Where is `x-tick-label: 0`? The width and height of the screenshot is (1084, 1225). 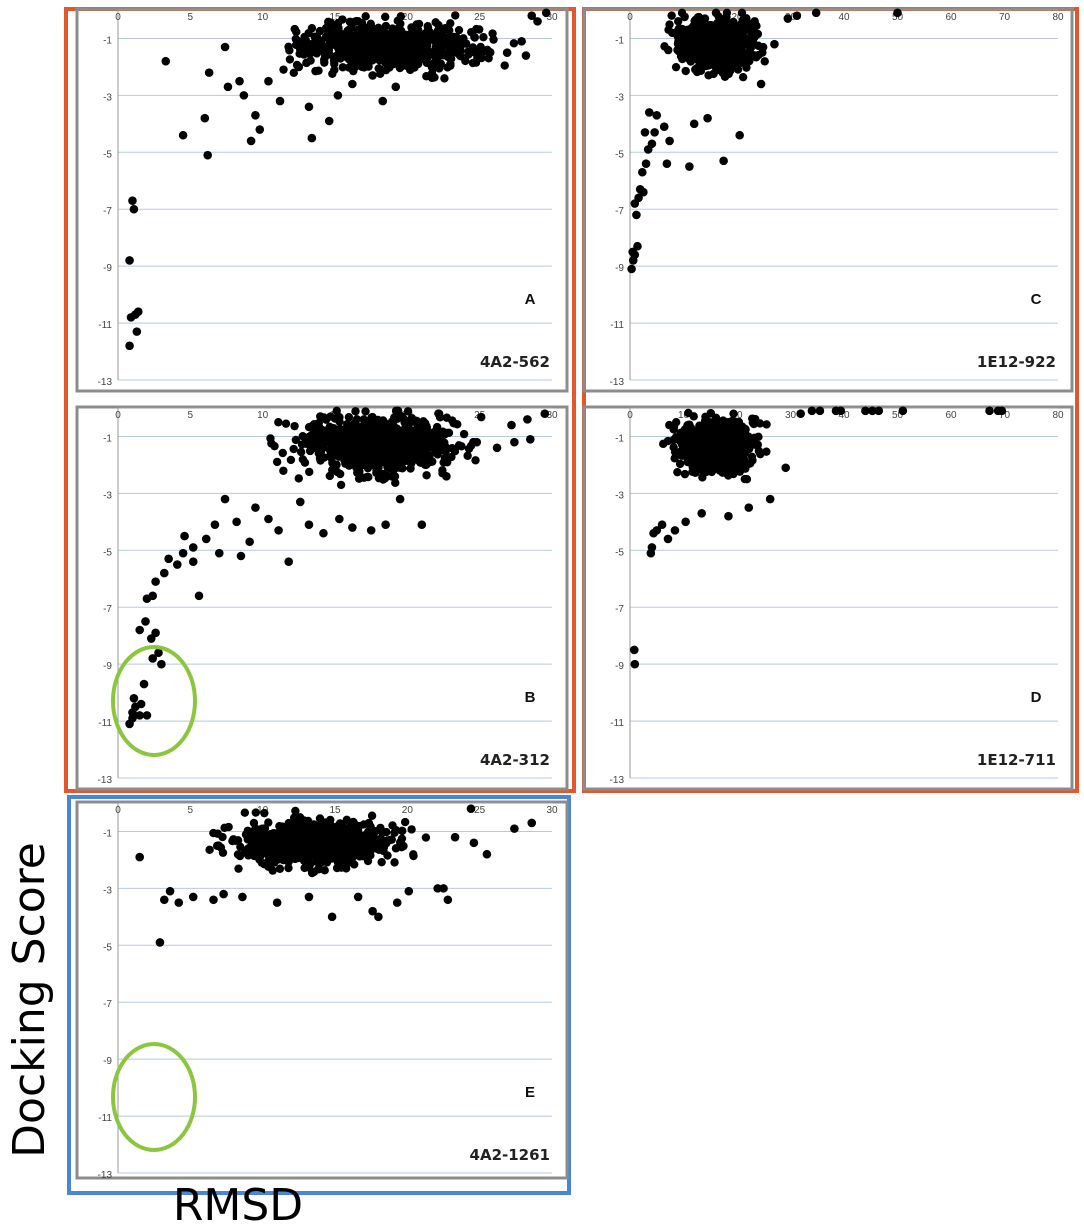 x-tick-label: 0 is located at coordinates (118, 415).